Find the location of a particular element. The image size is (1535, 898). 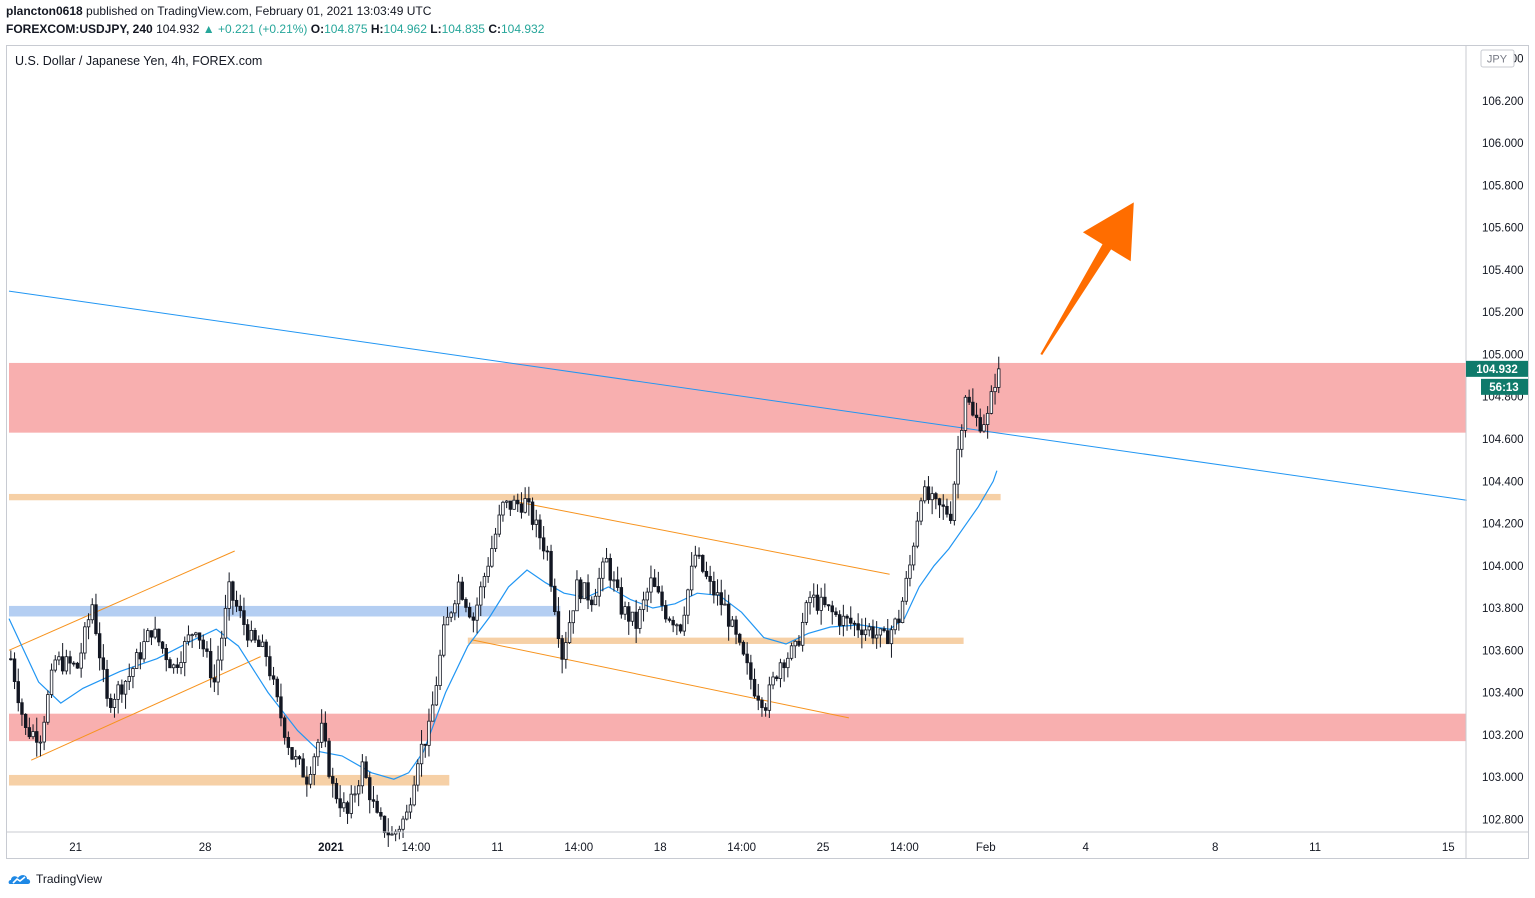

price-tick-label: 104.400 is located at coordinates (1503, 482).